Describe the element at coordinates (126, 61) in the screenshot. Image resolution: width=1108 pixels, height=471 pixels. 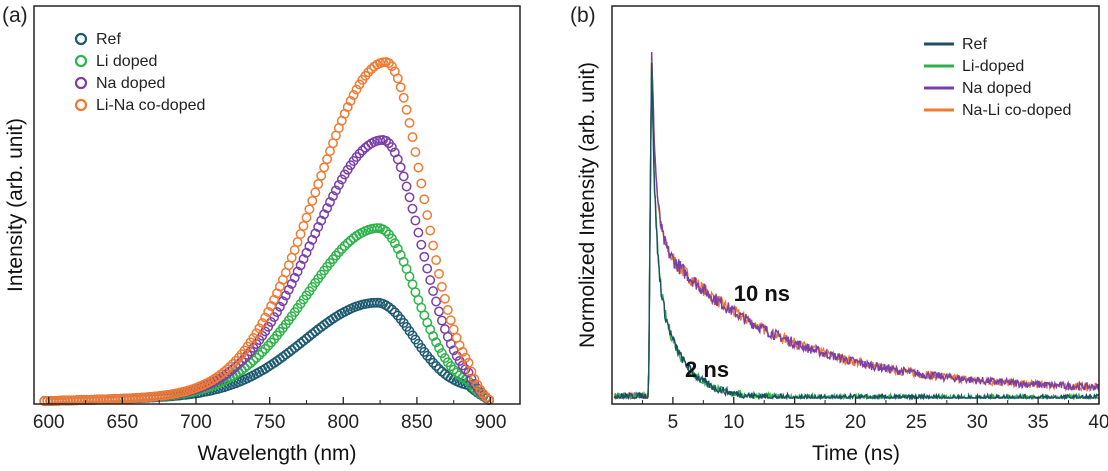
I see `panel-a-legend-label: Li doped` at that location.